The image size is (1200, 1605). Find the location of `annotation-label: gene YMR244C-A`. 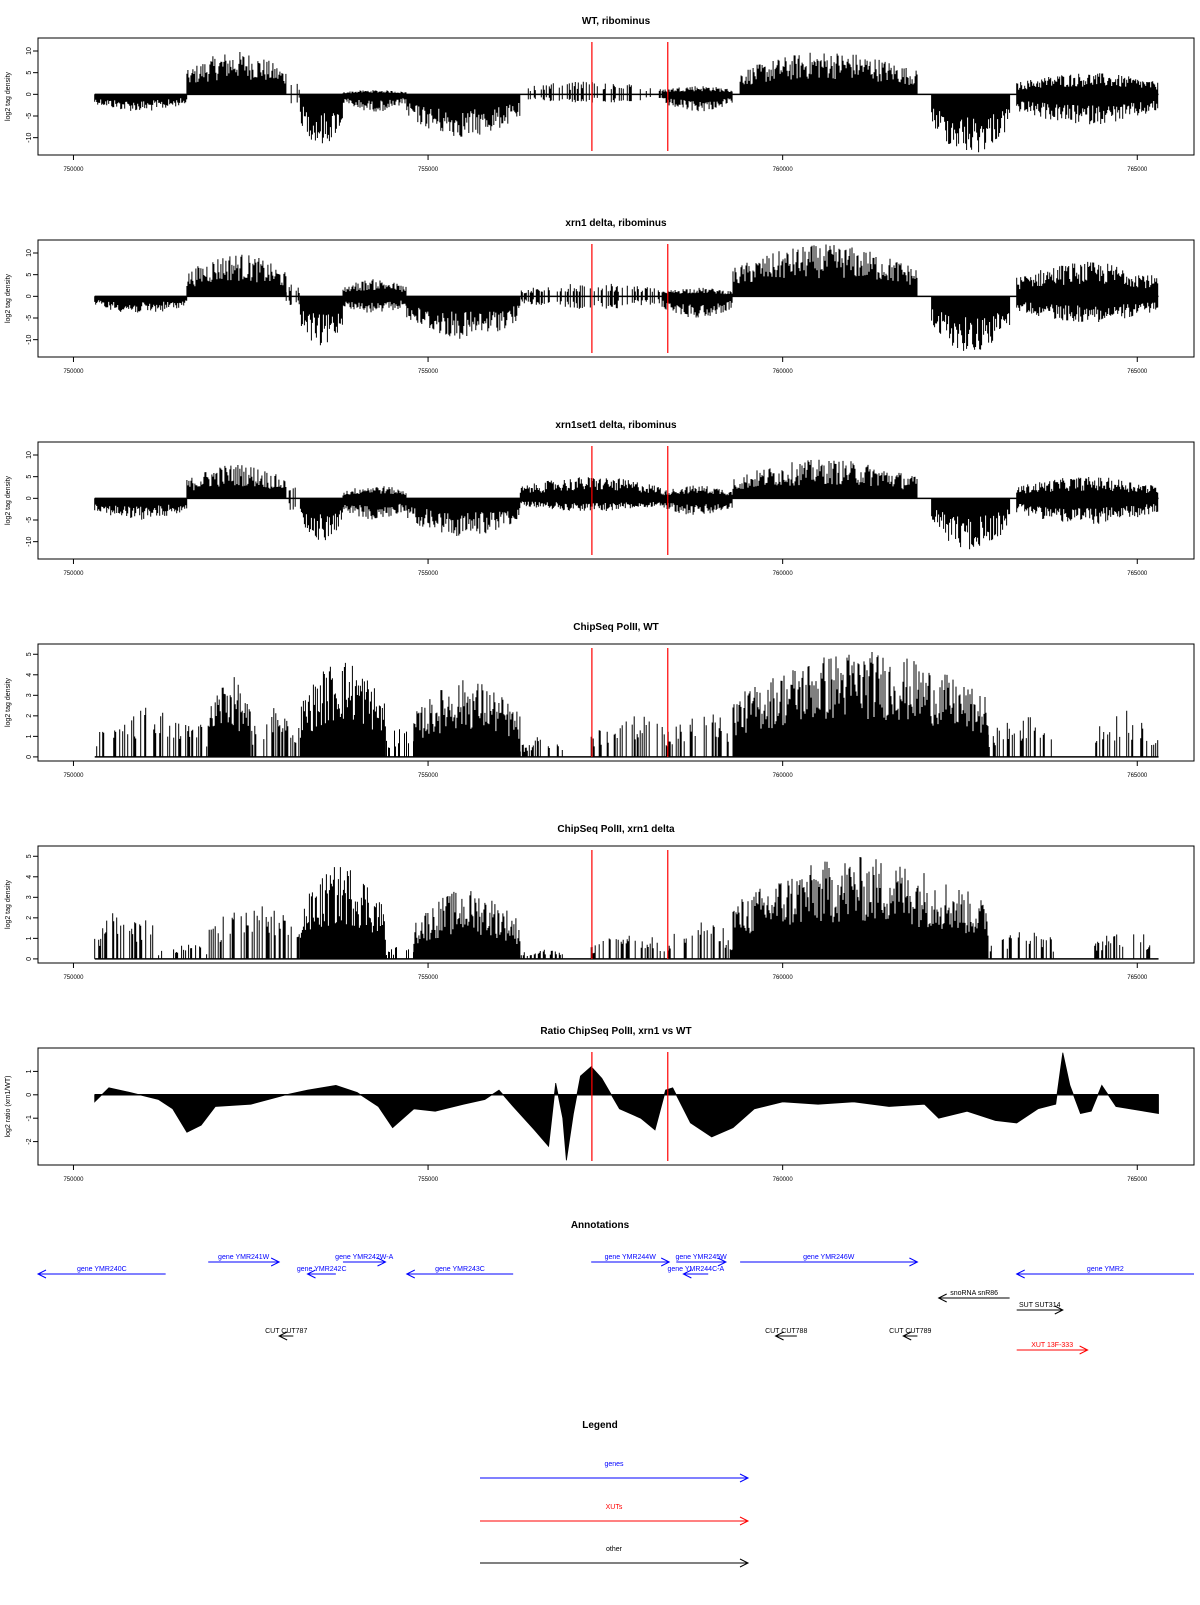

annotation-label: gene YMR244C-A is located at coordinates (695, 1269).